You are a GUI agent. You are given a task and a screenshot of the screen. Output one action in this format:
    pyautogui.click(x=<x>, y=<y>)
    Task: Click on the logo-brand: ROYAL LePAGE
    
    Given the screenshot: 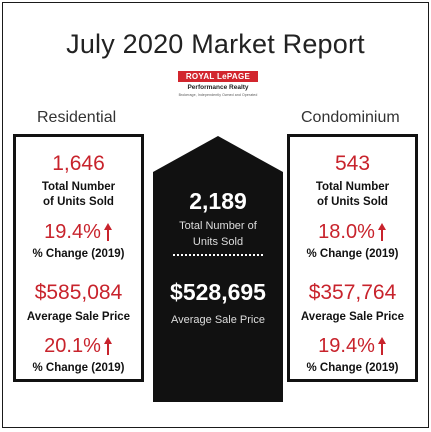 What is the action you would take?
    pyautogui.click(x=218, y=76)
    